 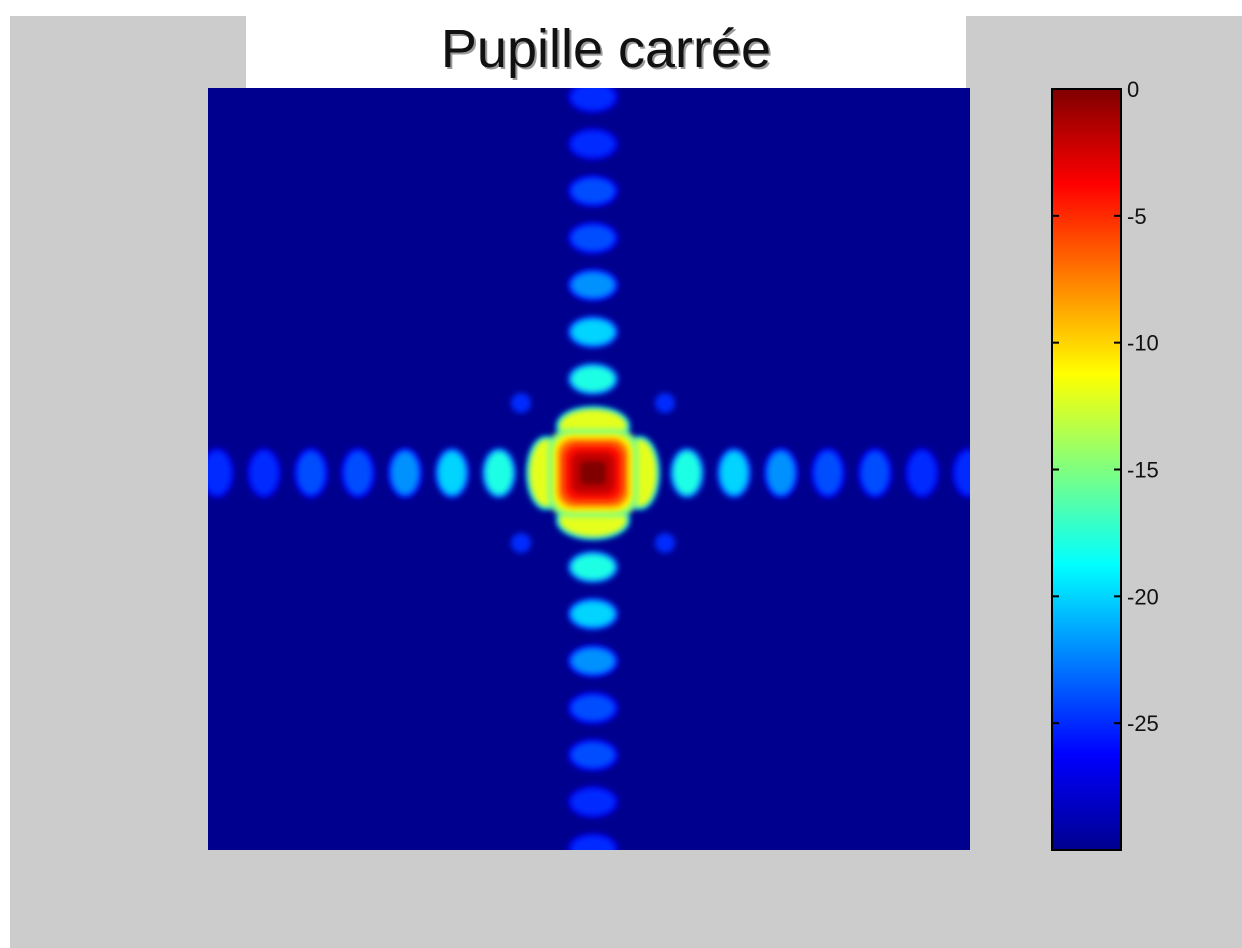 I want to click on colorbar-tick-label: -5, so click(x=1137, y=216).